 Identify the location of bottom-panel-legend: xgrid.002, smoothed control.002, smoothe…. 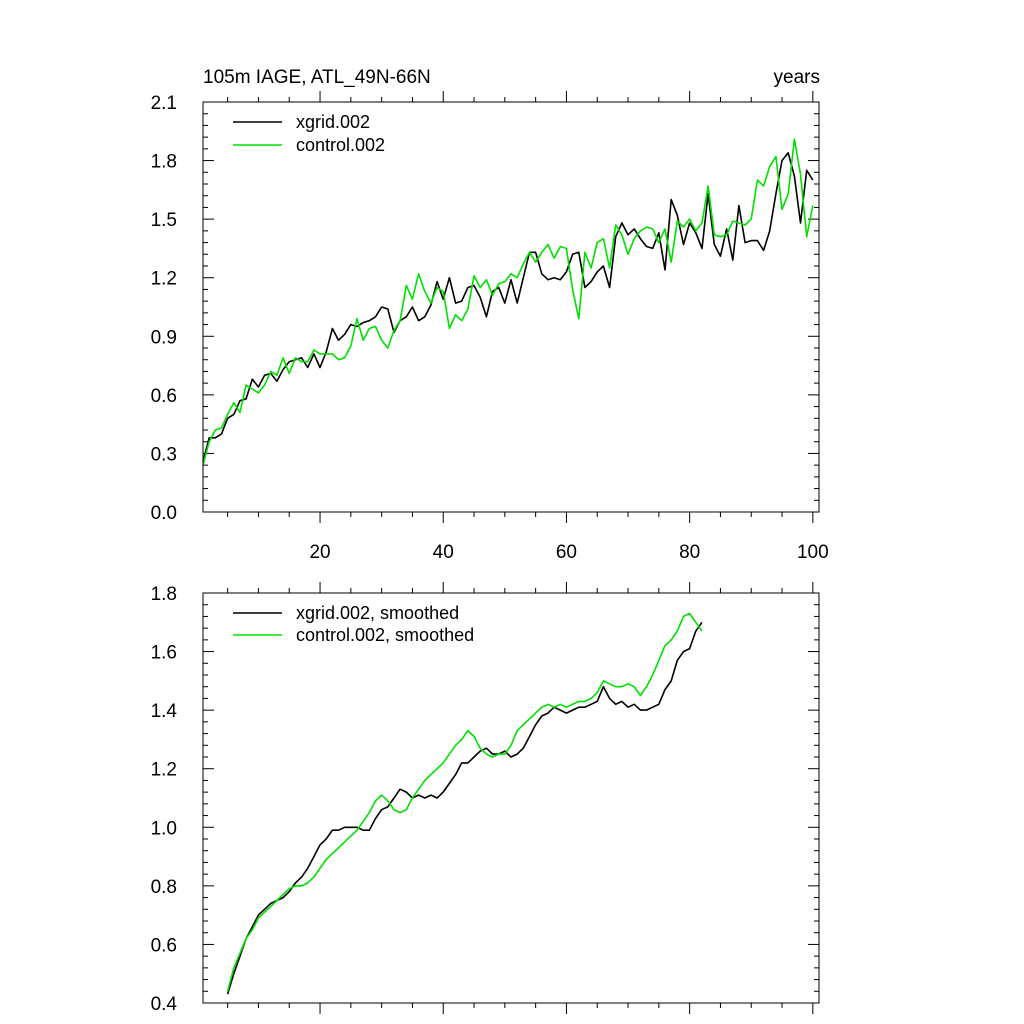
(353, 624).